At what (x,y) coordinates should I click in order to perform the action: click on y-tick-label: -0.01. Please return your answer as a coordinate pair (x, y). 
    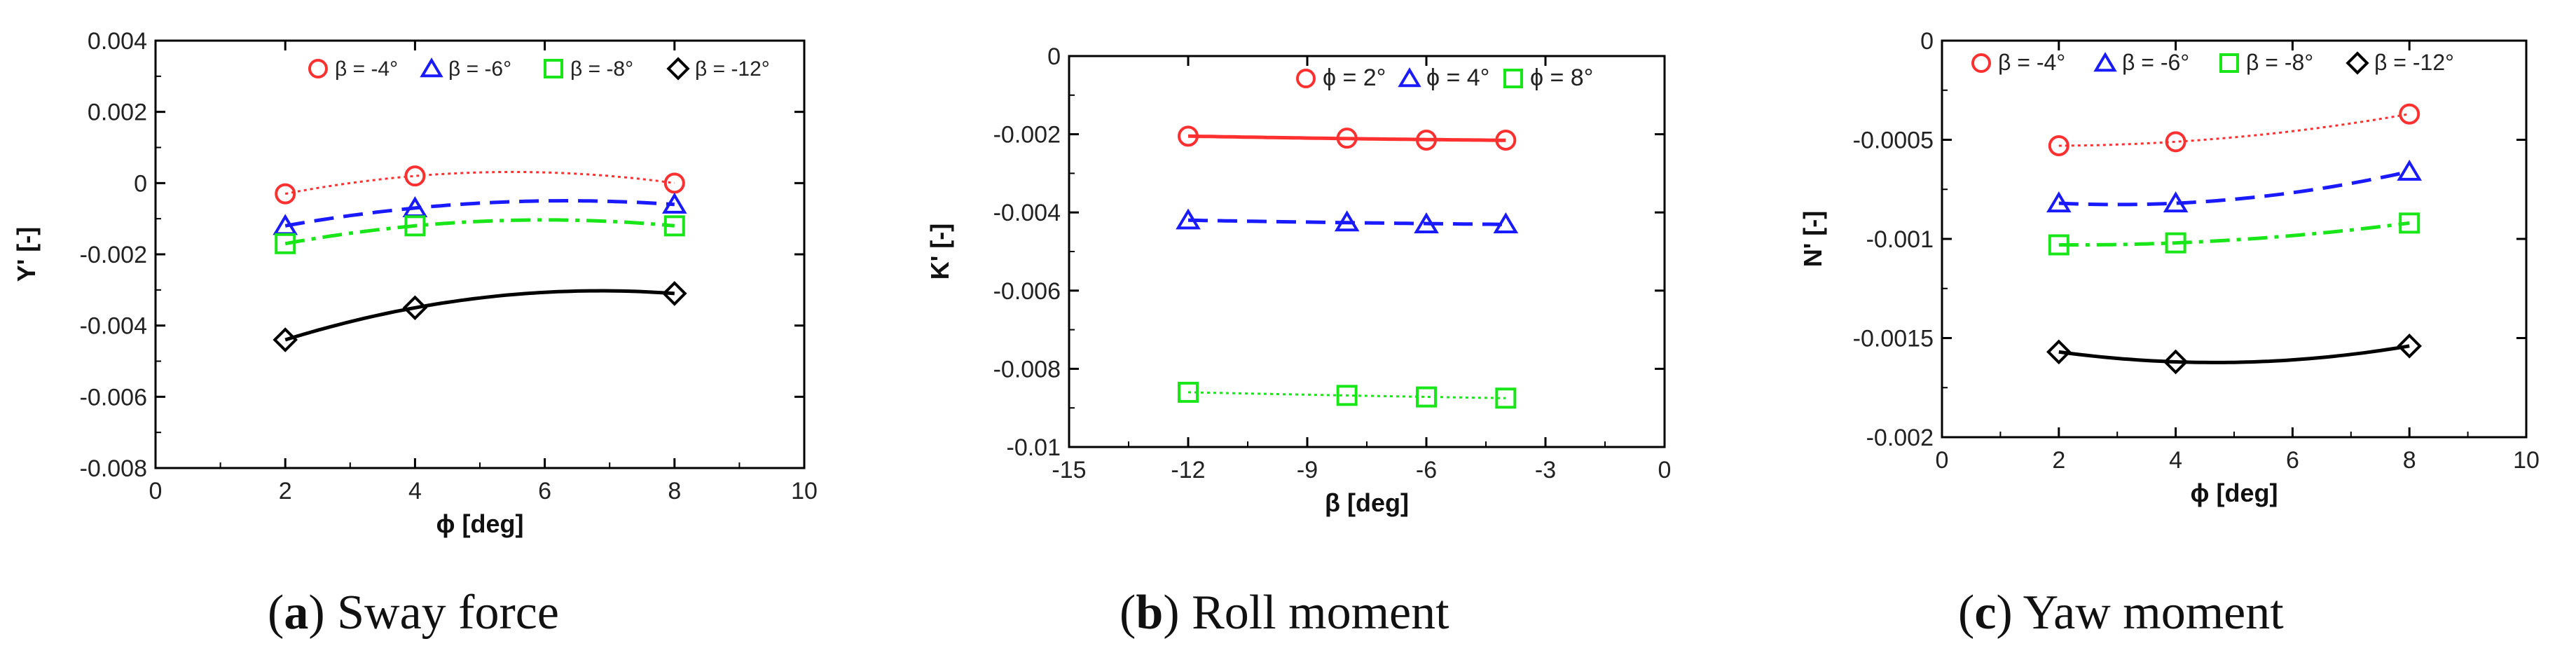
    Looking at the image, I should click on (1034, 447).